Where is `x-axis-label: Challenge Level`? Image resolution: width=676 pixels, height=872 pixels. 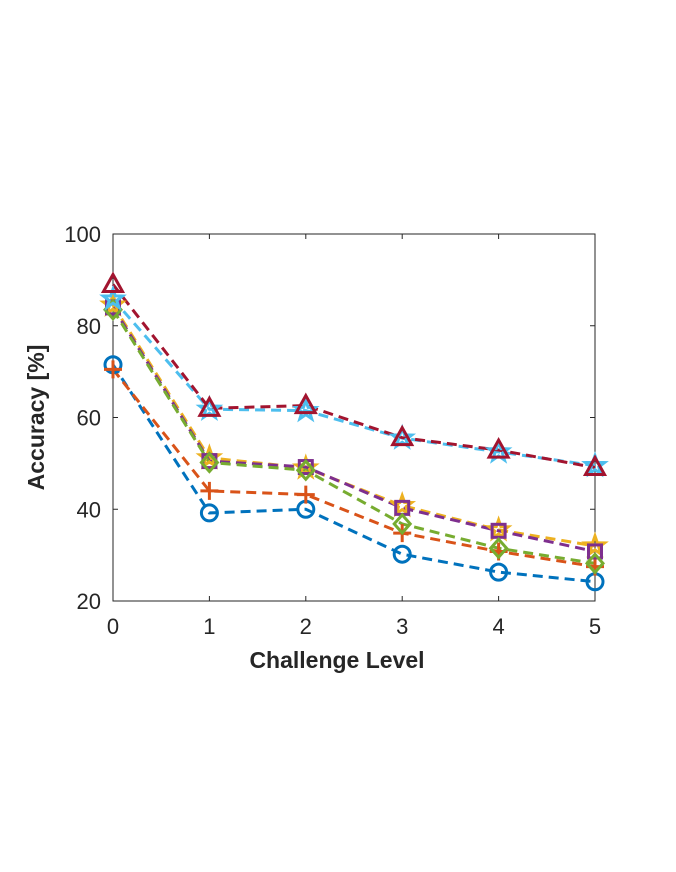
x-axis-label: Challenge Level is located at coordinates (336, 660).